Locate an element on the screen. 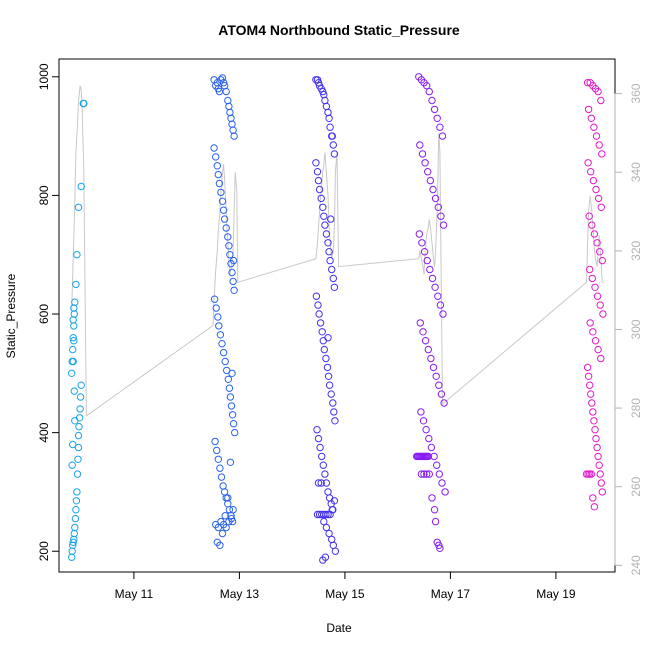 This screenshot has width=650, height=650. y-tick-label: 200 is located at coordinates (44, 551).